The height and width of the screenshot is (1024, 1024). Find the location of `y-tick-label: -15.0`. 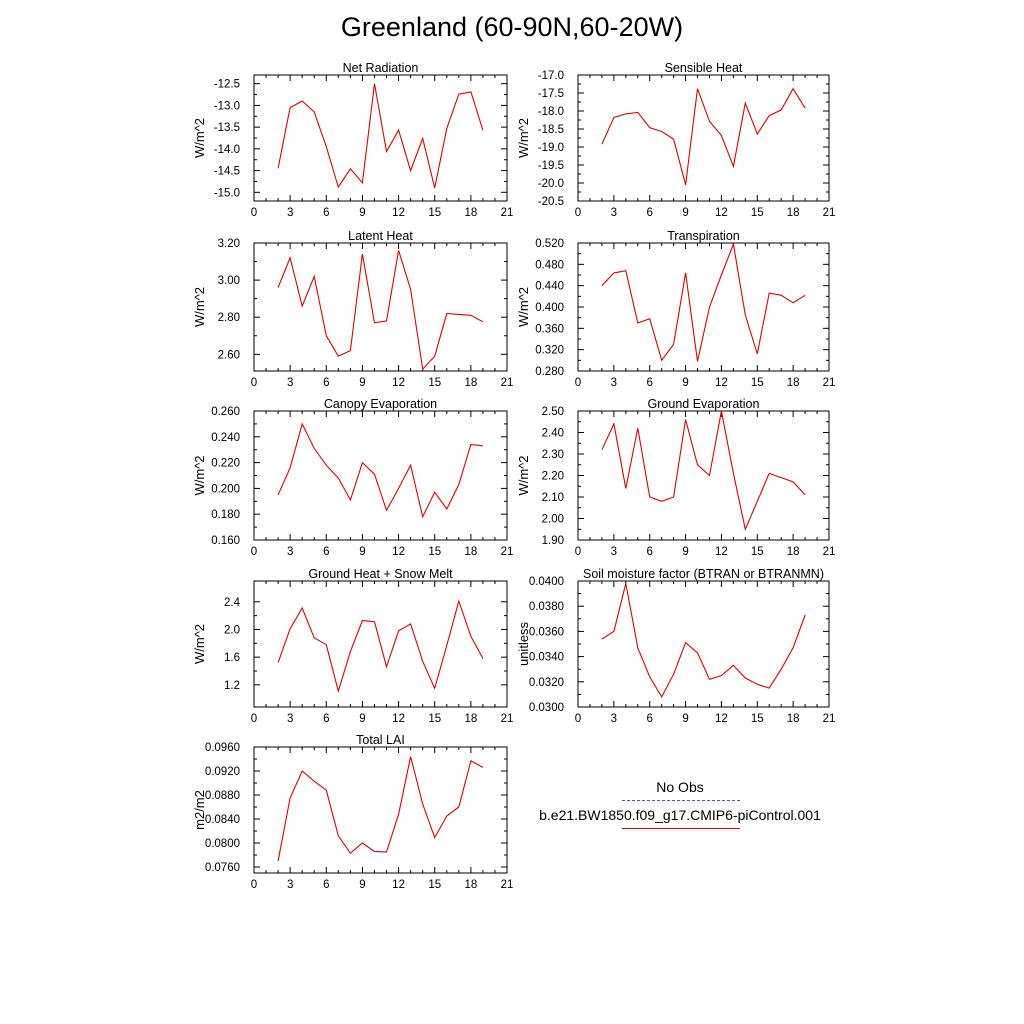

y-tick-label: -15.0 is located at coordinates (227, 193).